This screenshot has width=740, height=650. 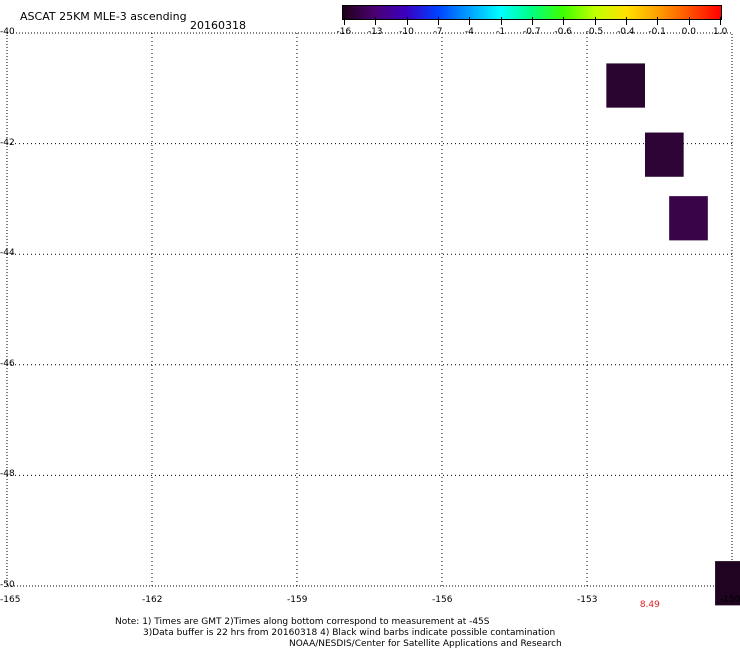 What do you see at coordinates (344, 32) in the screenshot?
I see `colorbar-label: -16` at bounding box center [344, 32].